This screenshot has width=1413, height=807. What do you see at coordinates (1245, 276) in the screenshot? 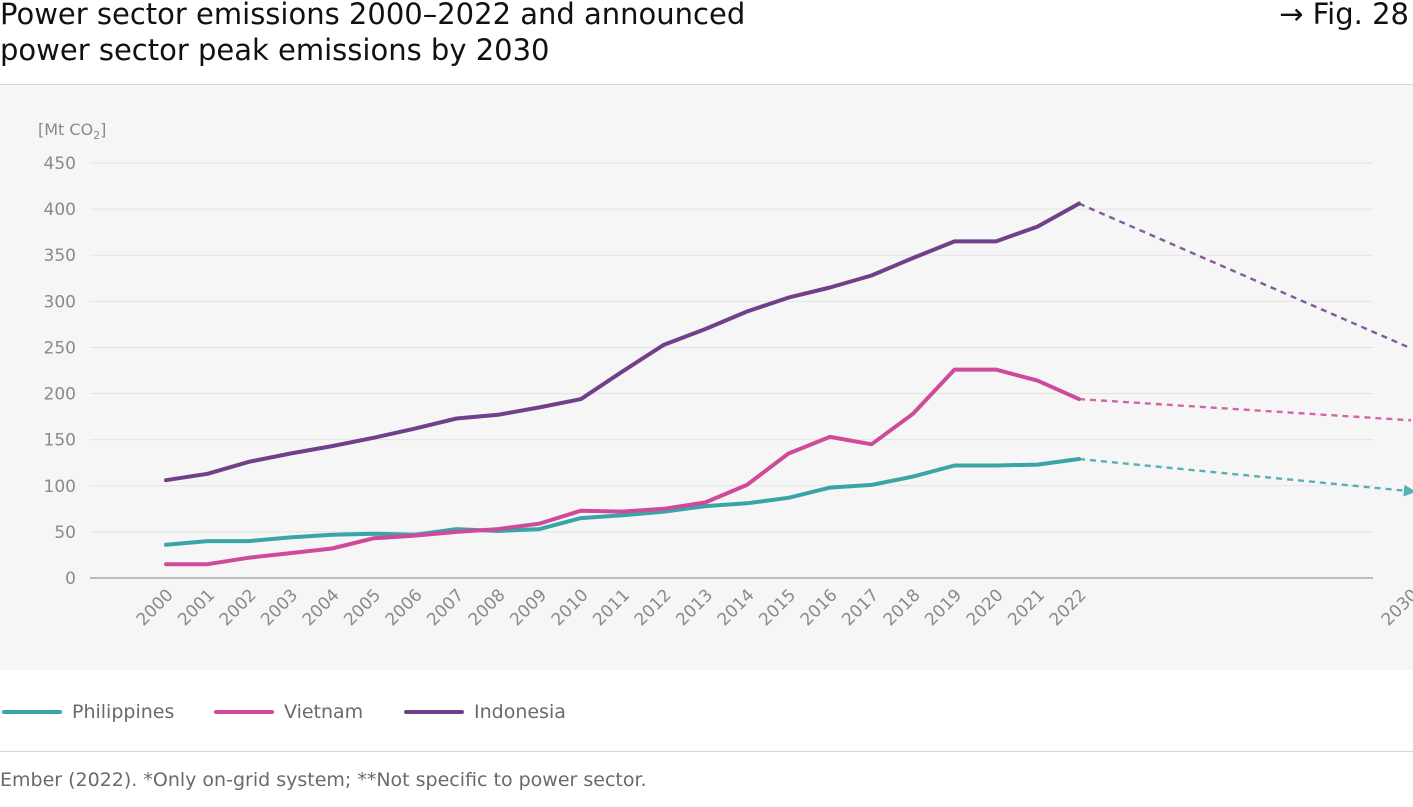
I see `target-line-indonesia` at bounding box center [1245, 276].